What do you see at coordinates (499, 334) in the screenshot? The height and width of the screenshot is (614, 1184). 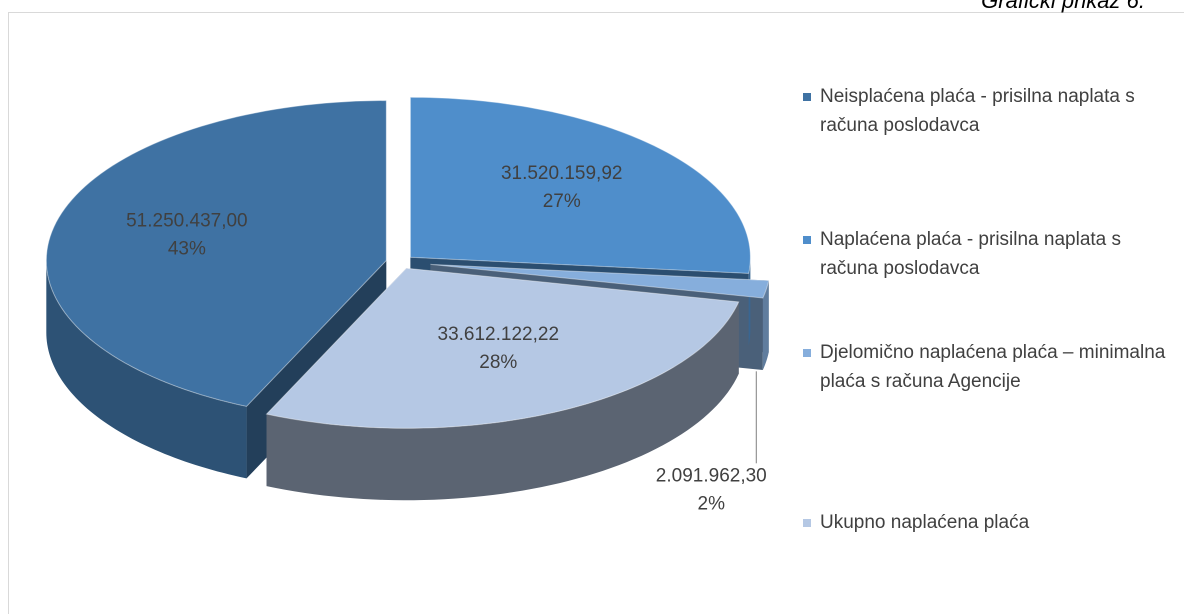 I see `data-label: 33.612.122,22` at bounding box center [499, 334].